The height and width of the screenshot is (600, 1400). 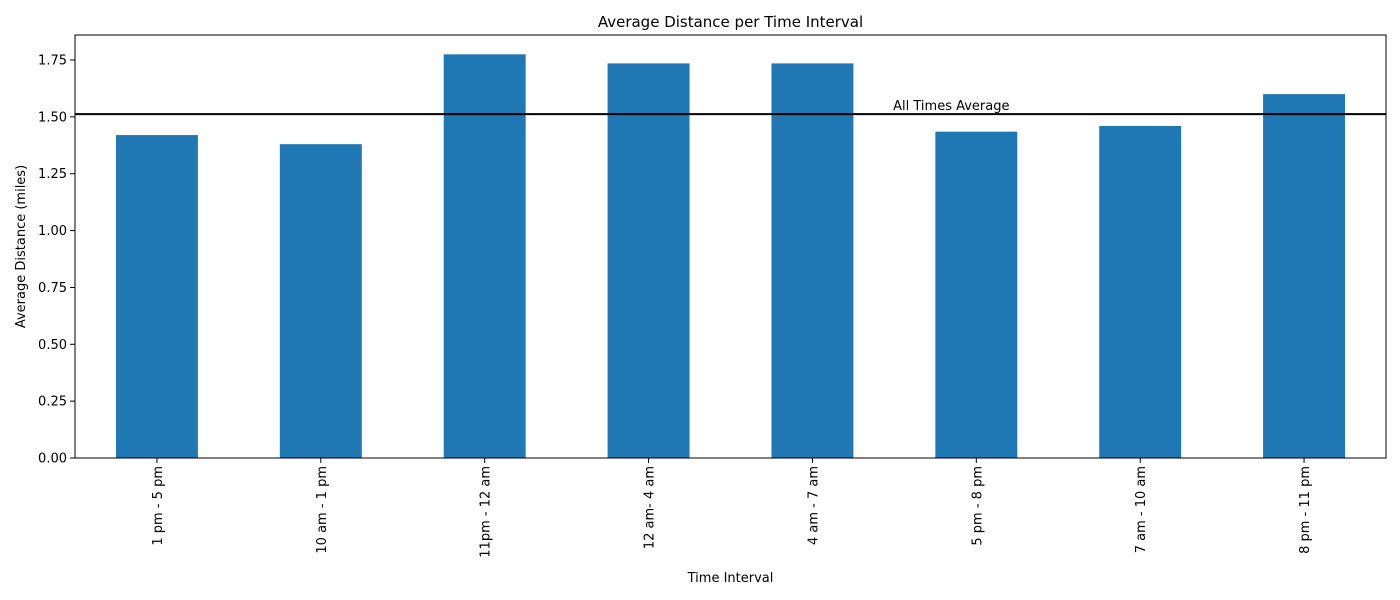 What do you see at coordinates (21, 246) in the screenshot?
I see `y-axis-label: Average Distance (miles)` at bounding box center [21, 246].